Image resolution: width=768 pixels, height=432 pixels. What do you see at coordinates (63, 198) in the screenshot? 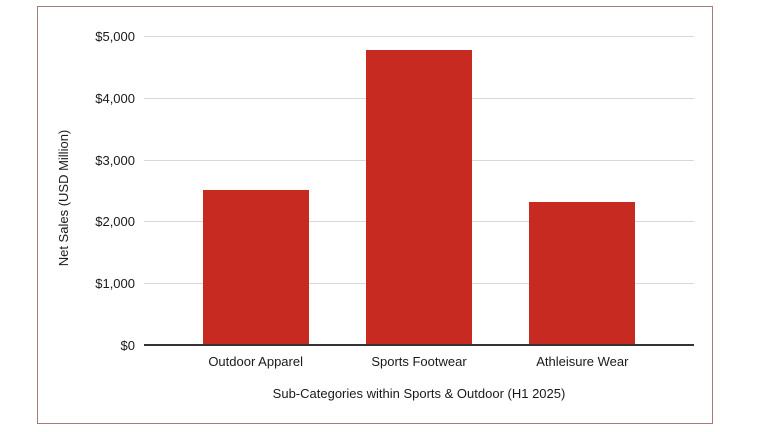
I see `y-axis-title: Net Sales (USD Million)` at bounding box center [63, 198].